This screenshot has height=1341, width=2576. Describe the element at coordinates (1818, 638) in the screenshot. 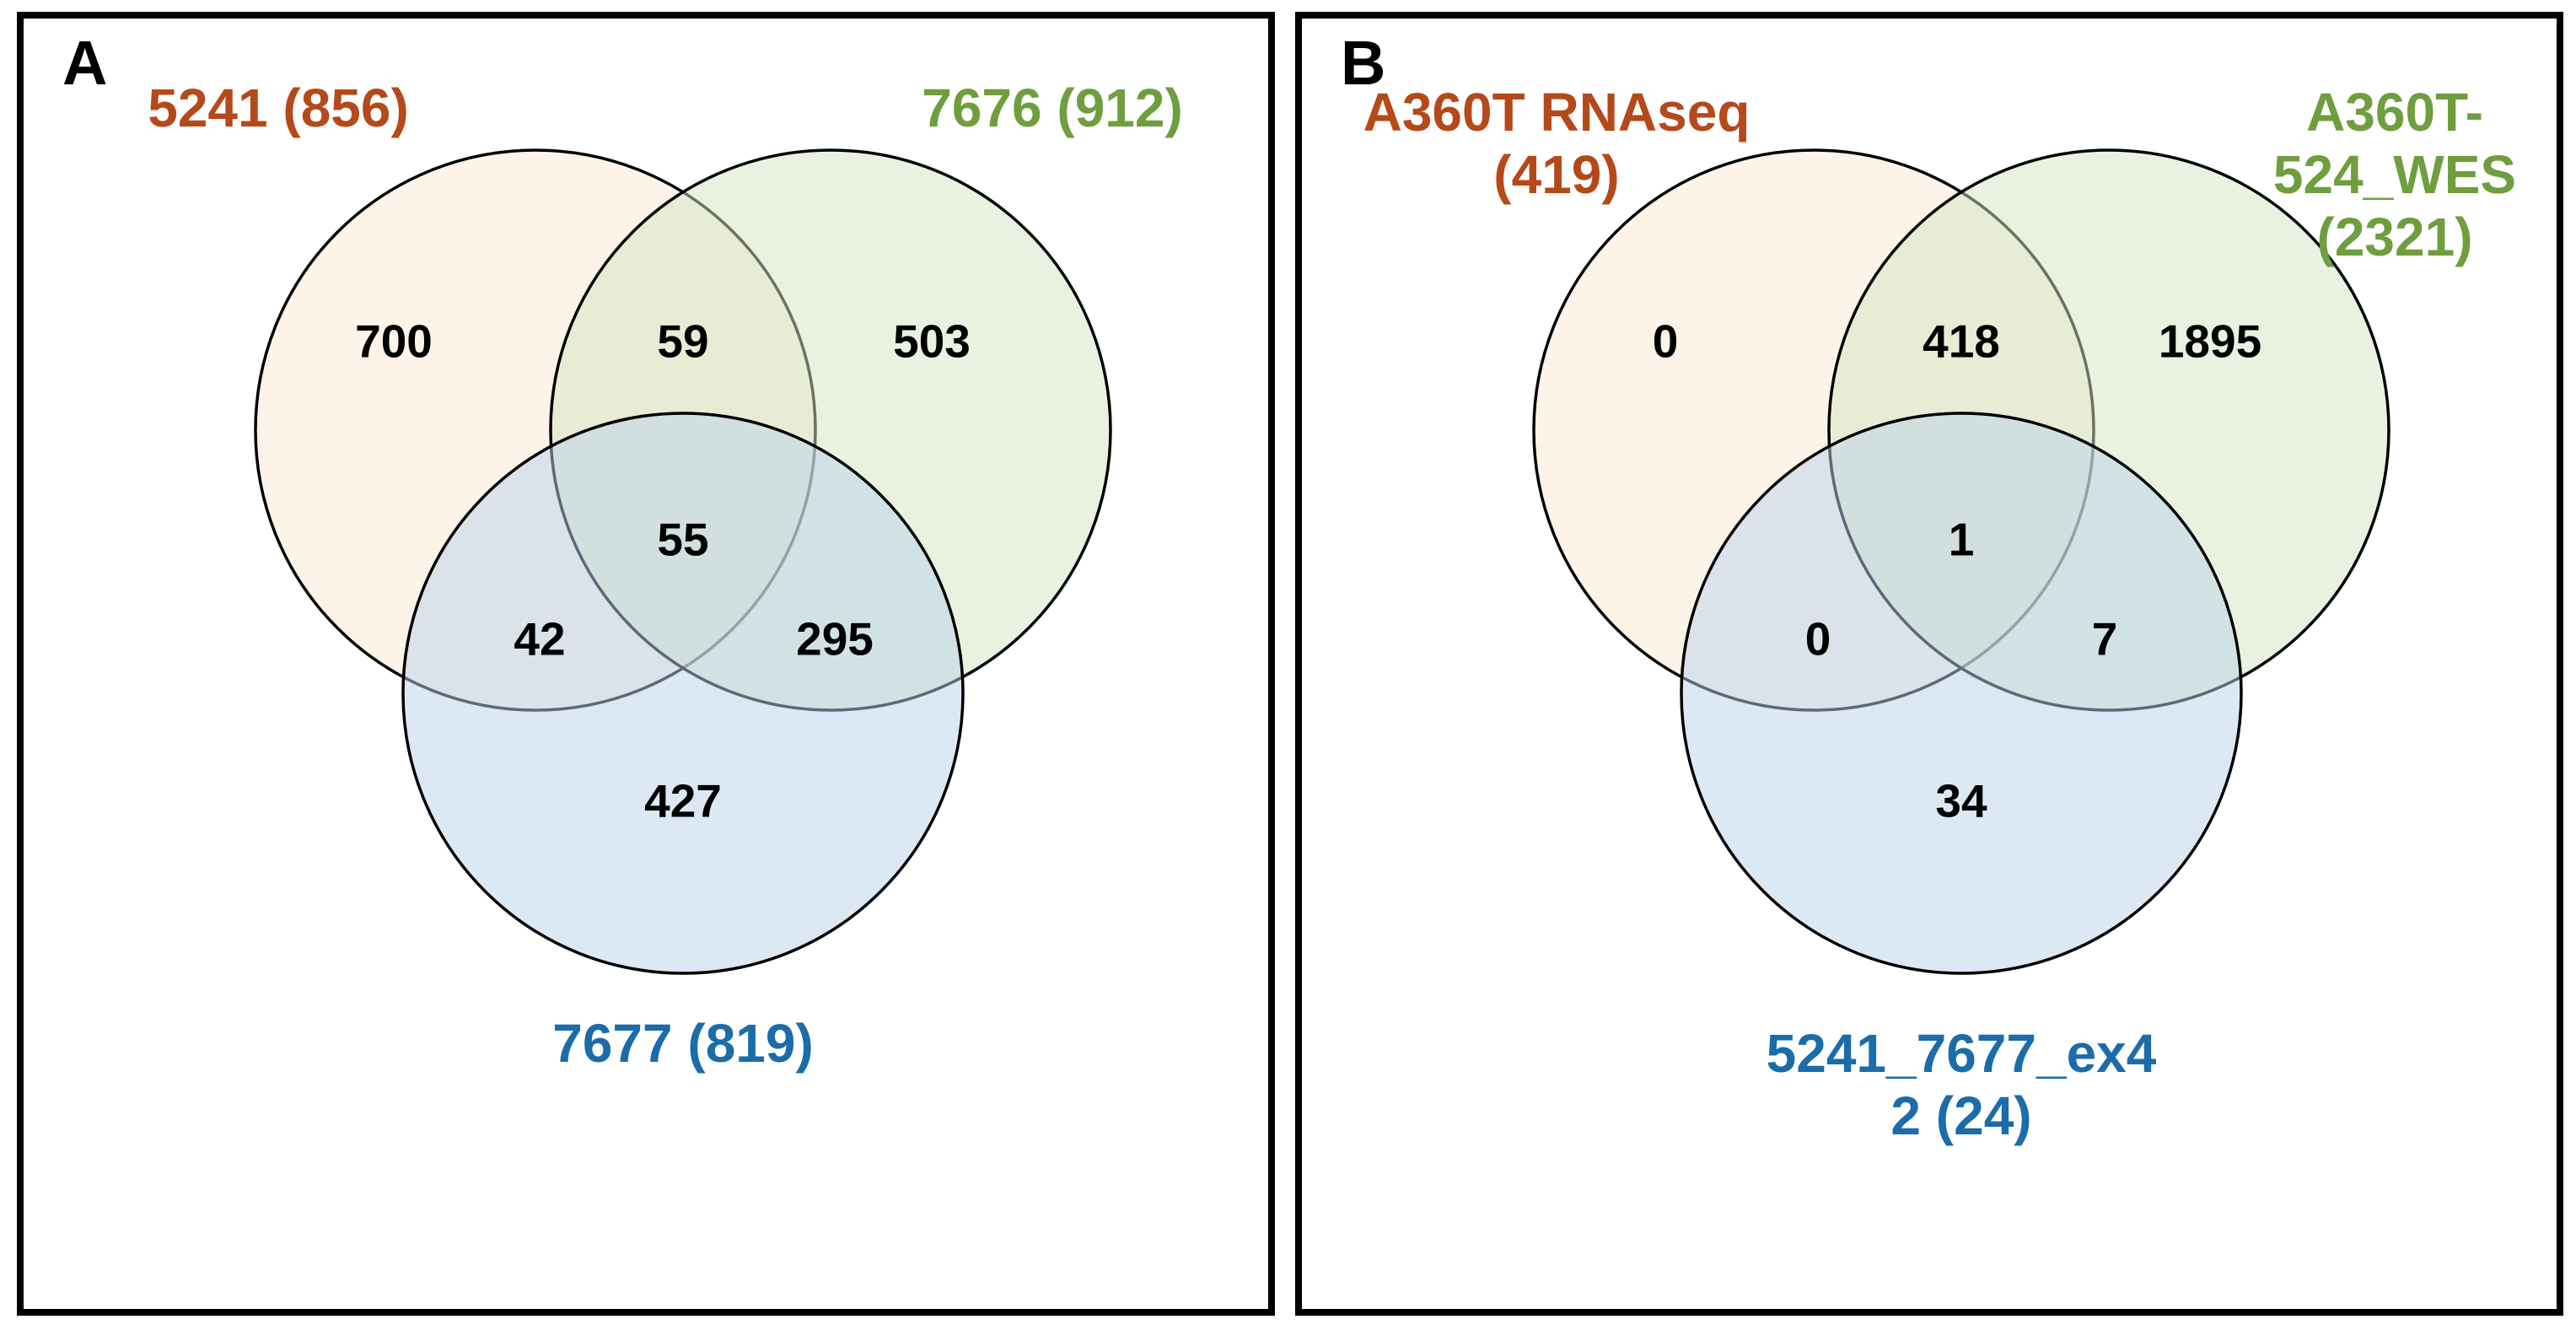

I see `panel-b-count-set1-set3: 0` at that location.